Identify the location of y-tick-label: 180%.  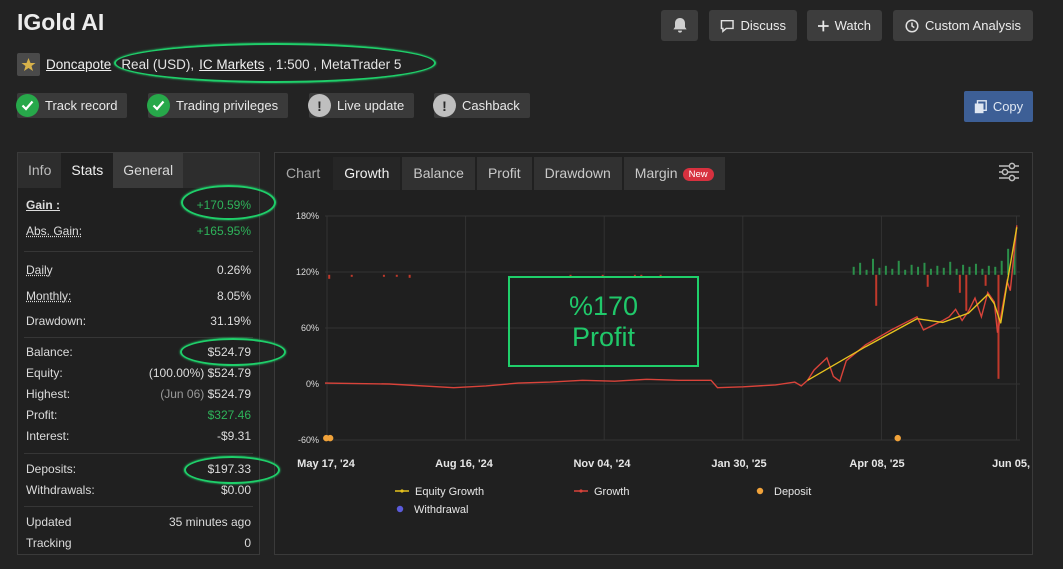
(307, 216).